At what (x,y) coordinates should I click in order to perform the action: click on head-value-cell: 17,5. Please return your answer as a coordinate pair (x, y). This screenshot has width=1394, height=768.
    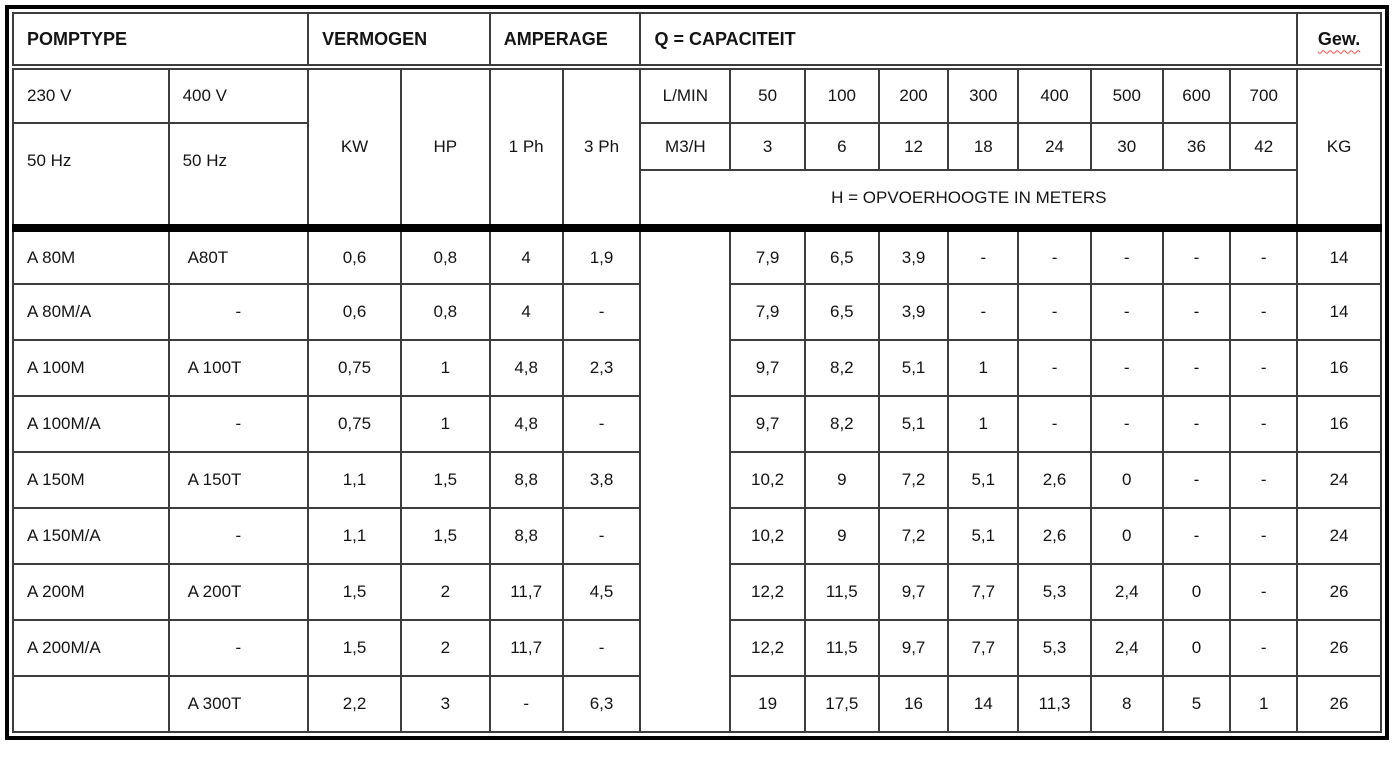
    Looking at the image, I should click on (841, 704).